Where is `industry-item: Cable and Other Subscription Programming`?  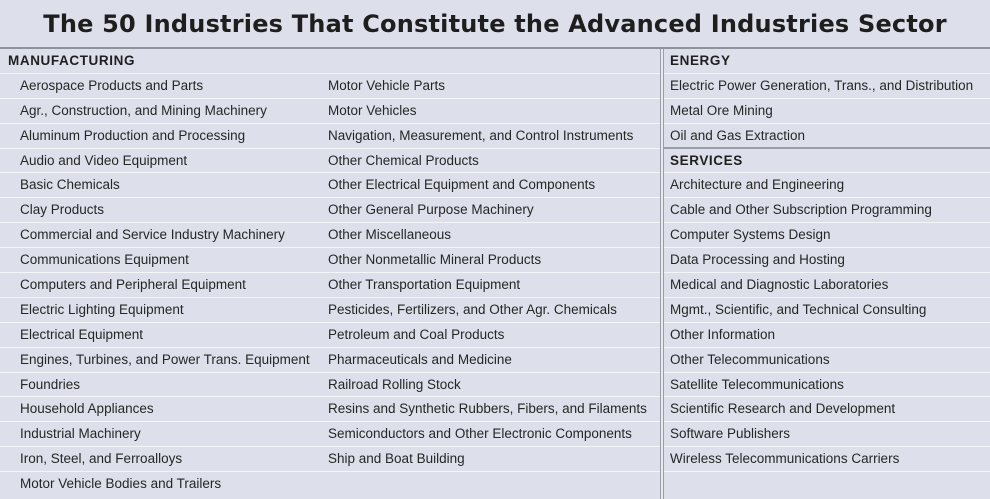
industry-item: Cable and Other Subscription Programming is located at coordinates (827, 211).